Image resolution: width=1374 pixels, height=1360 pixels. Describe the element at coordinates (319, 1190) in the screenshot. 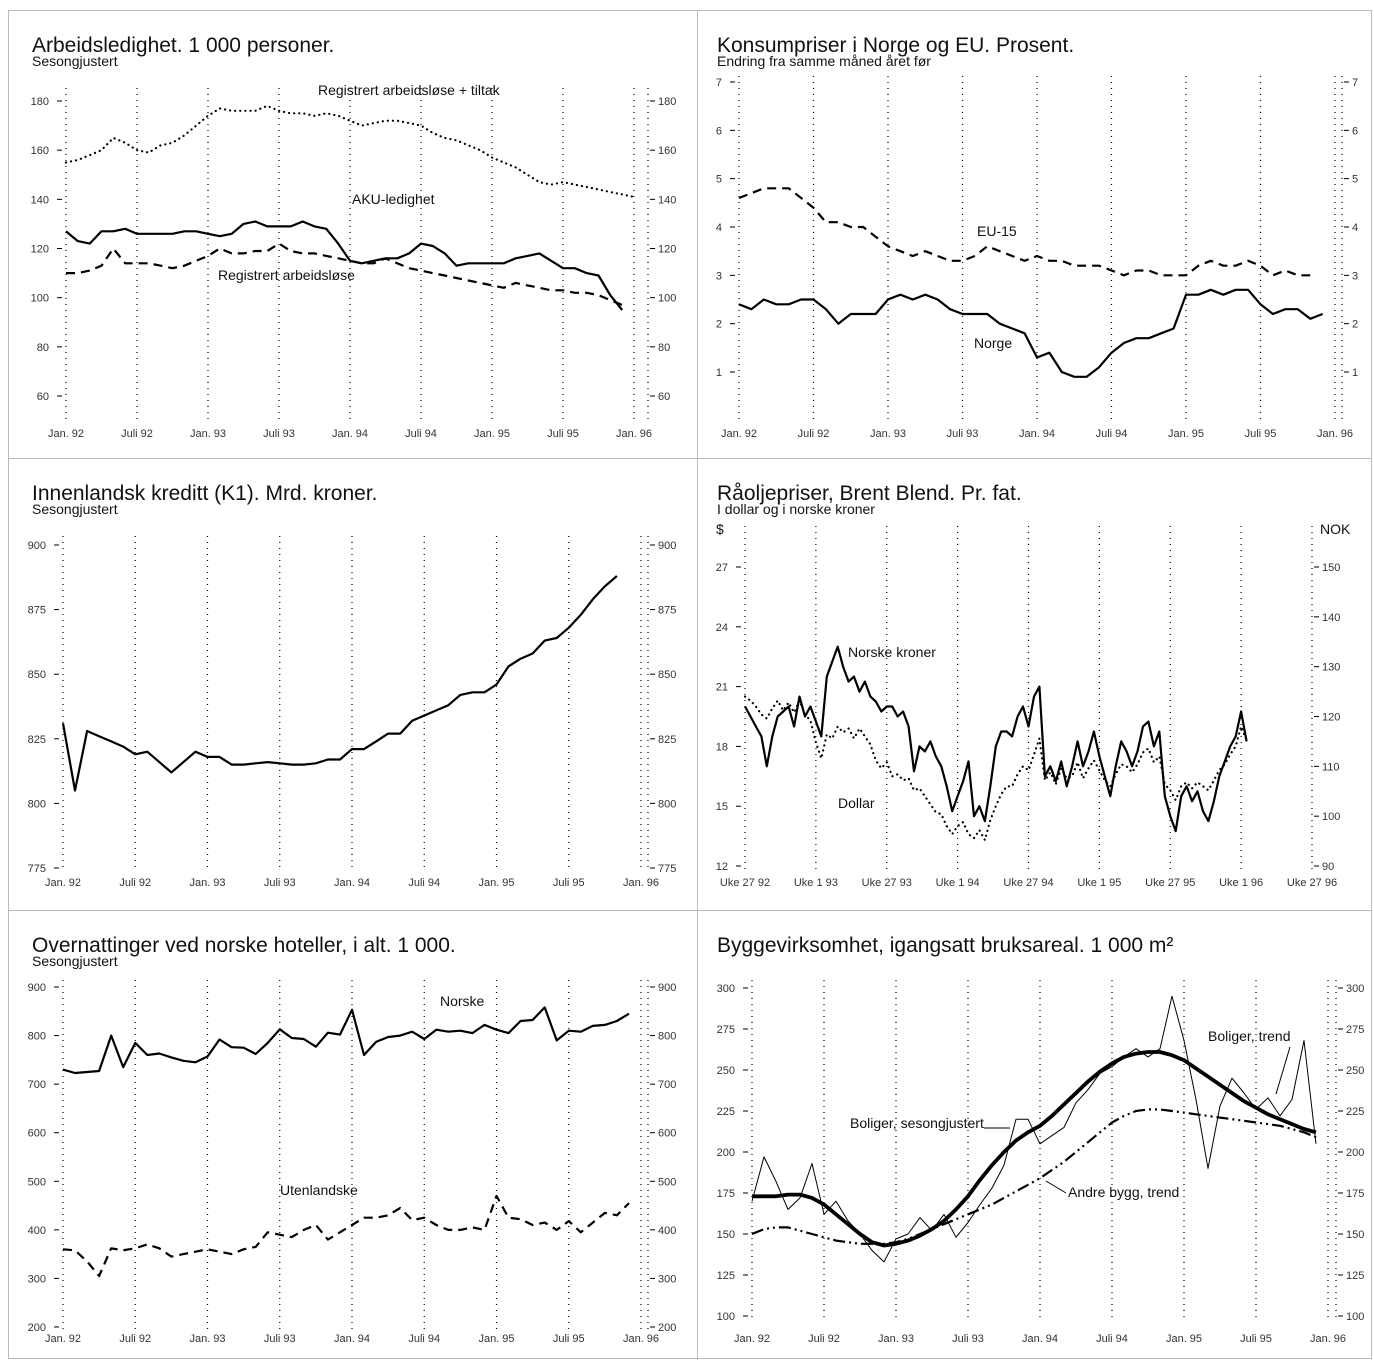

I see `series-label: Utenlandske` at that location.